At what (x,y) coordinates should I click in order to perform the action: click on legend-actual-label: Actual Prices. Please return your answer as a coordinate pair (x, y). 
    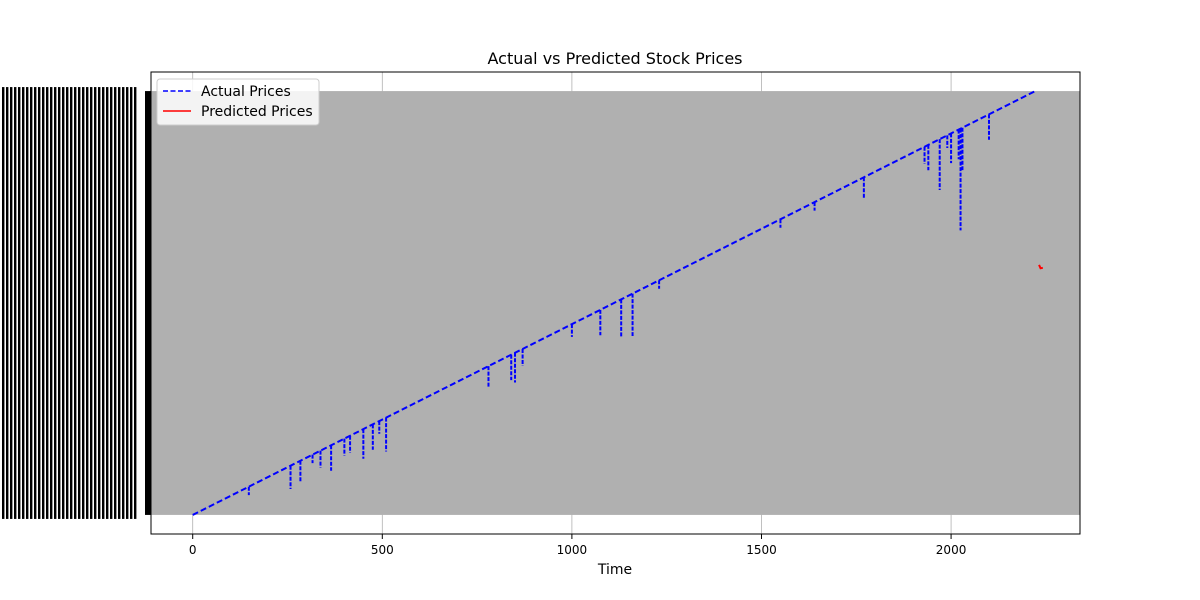
    Looking at the image, I should click on (246, 92).